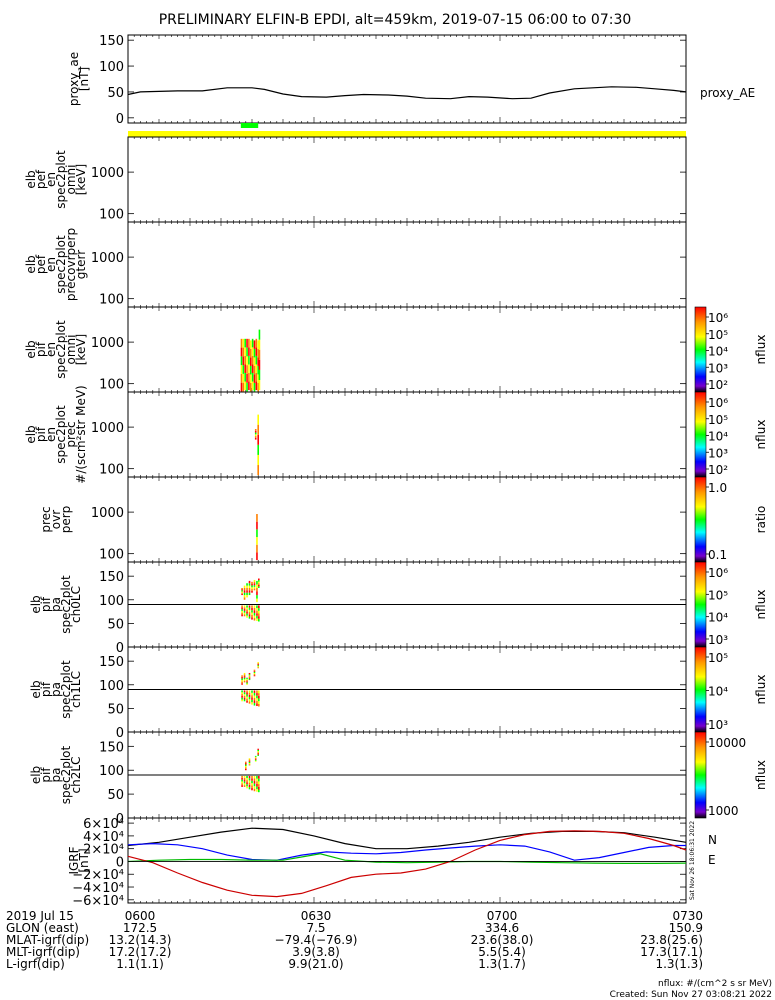 The image size is (775, 1000). Describe the element at coordinates (679, 964) in the screenshot. I see `x-row-value: 1.3(1.3)` at that location.